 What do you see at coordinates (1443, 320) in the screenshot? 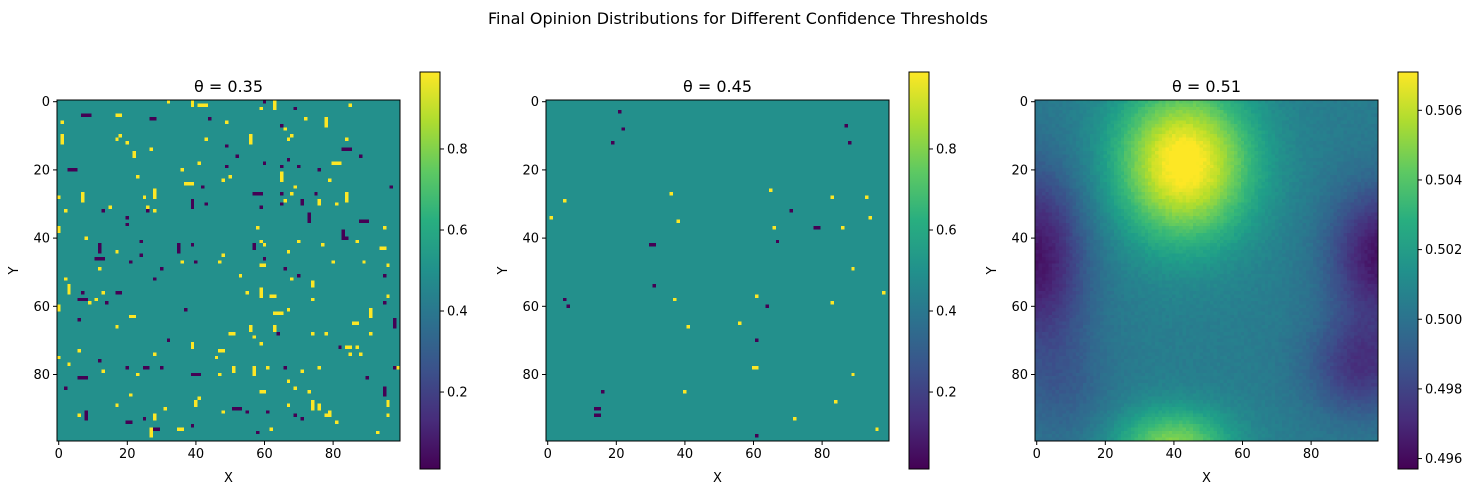
I see `colorbar-tick-label: 0.500` at bounding box center [1443, 320].